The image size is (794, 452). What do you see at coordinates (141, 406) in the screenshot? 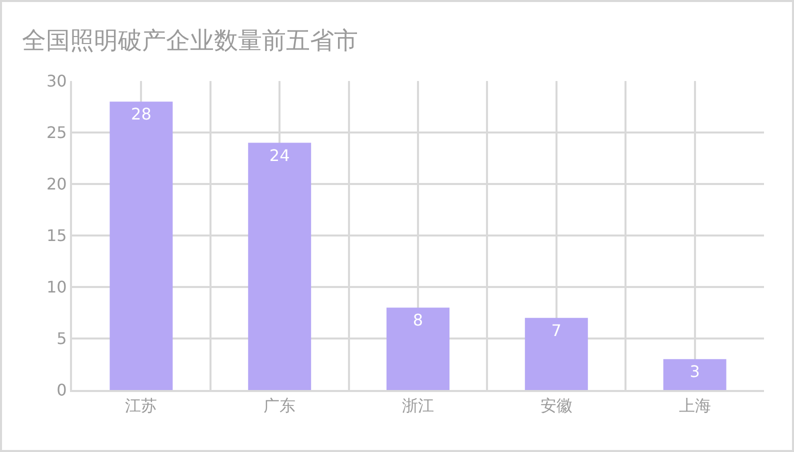
I see `x-tick-label: 江苏` at bounding box center [141, 406].